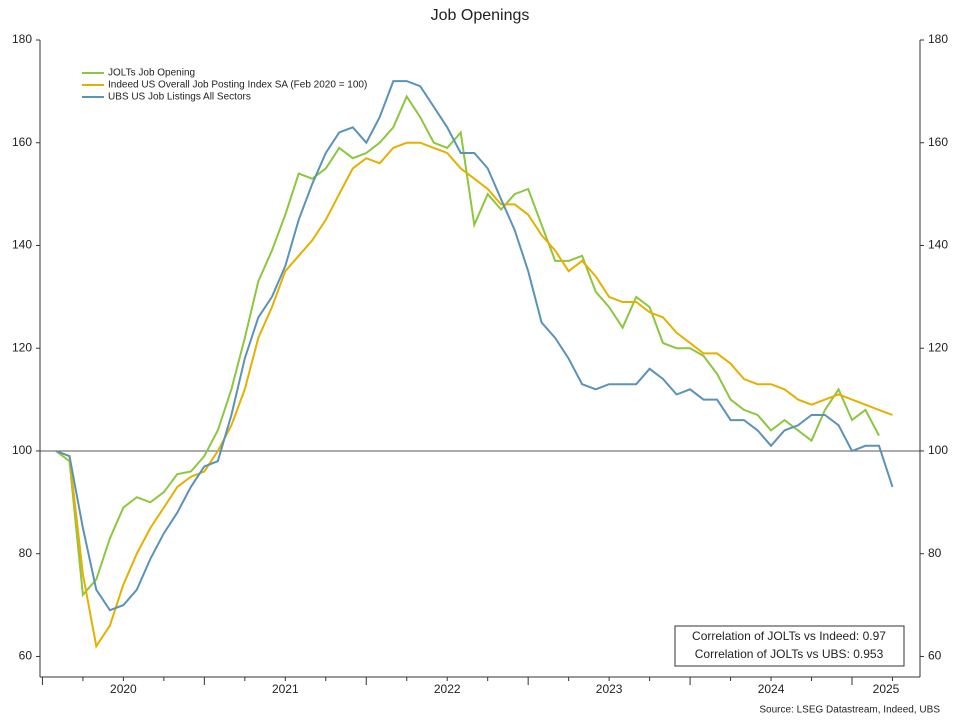 The width and height of the screenshot is (960, 725). What do you see at coordinates (886, 689) in the screenshot?
I see `x-tick-label: 2025` at bounding box center [886, 689].